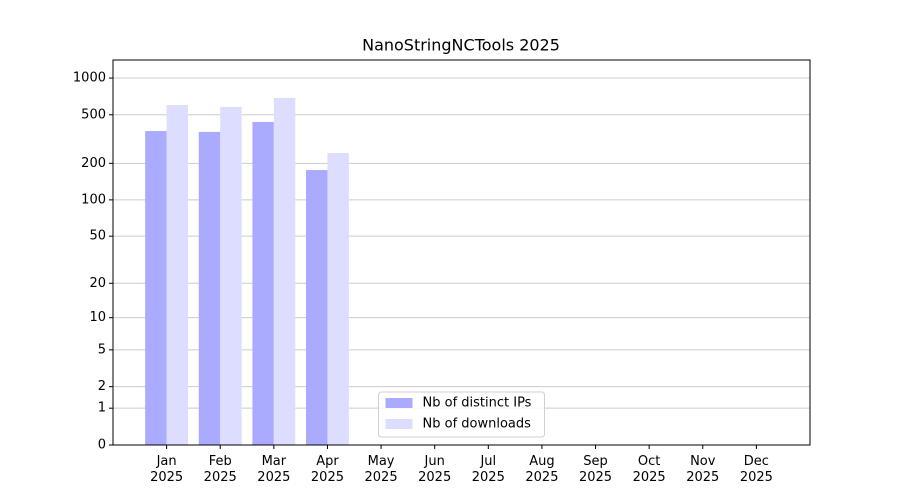  Describe the element at coordinates (102, 386) in the screenshot. I see `y-tick-label: 2` at that location.